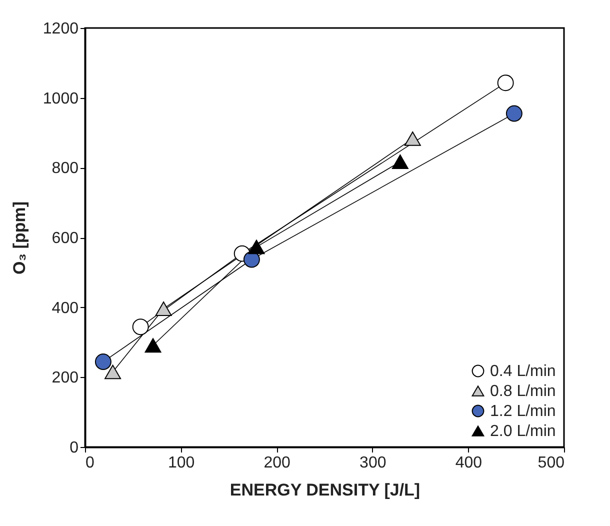 The height and width of the screenshot is (526, 610). I want to click on y-tick-label: 800, so click(65, 169).